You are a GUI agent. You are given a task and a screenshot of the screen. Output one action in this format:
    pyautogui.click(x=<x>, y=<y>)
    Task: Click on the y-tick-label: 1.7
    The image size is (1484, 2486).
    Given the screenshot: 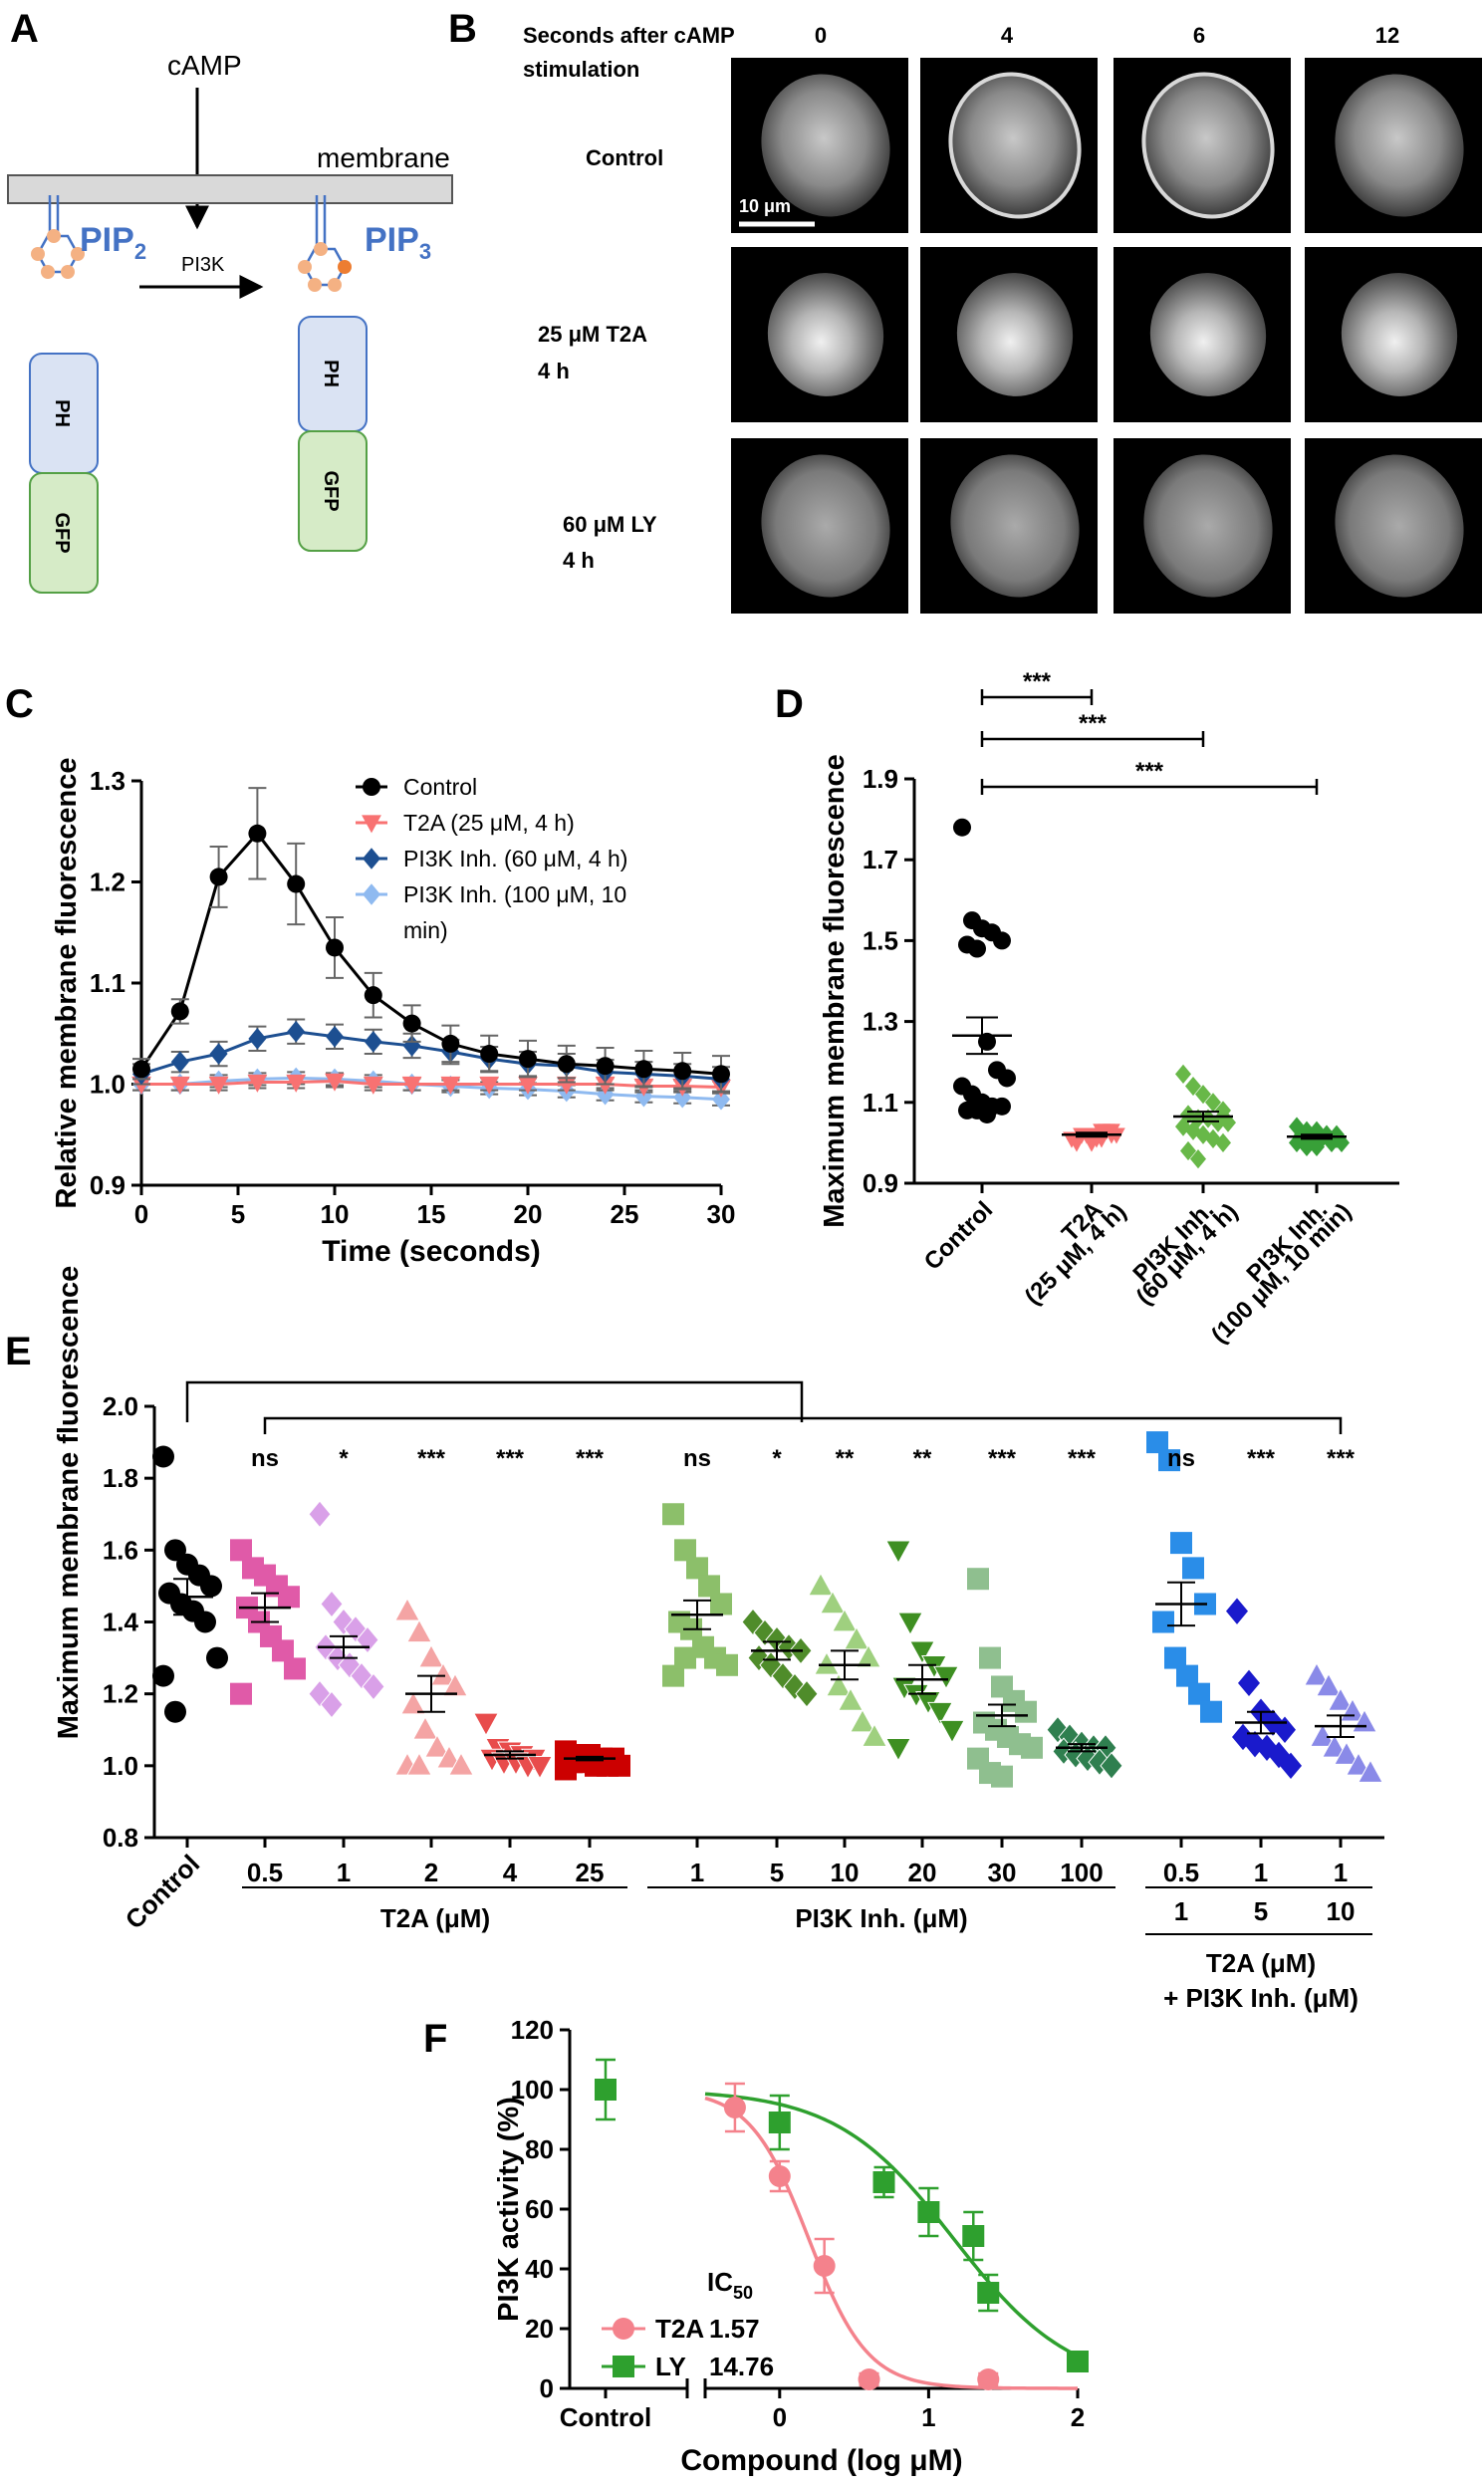 What is the action you would take?
    pyautogui.click(x=880, y=859)
    